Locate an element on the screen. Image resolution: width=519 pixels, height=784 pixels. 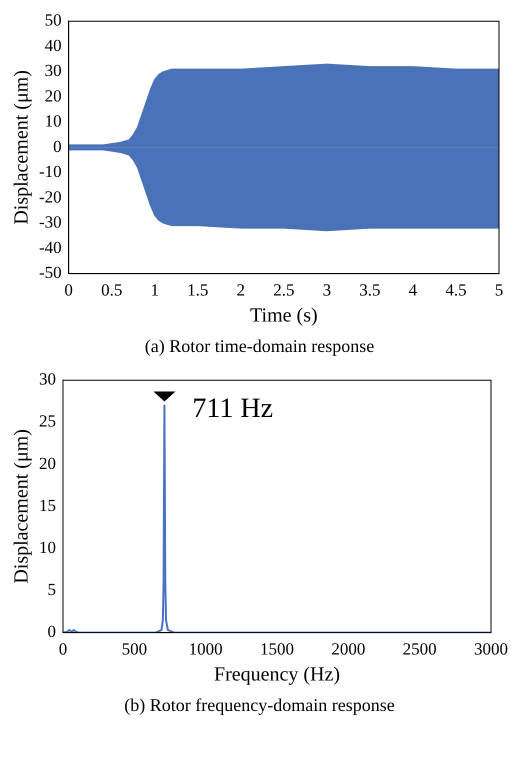
x-tick-label: 2 is located at coordinates (241, 290).